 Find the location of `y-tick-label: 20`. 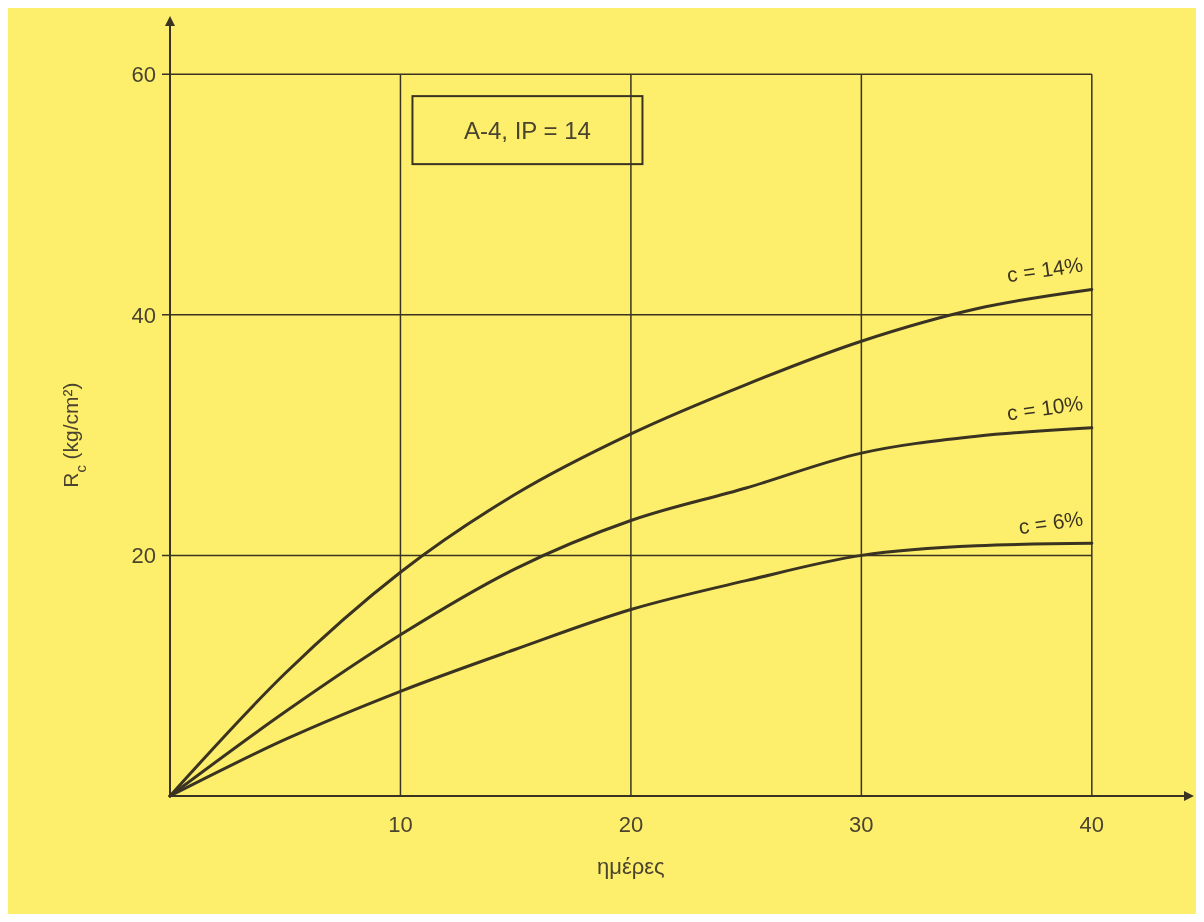

y-tick-label: 20 is located at coordinates (143, 556).